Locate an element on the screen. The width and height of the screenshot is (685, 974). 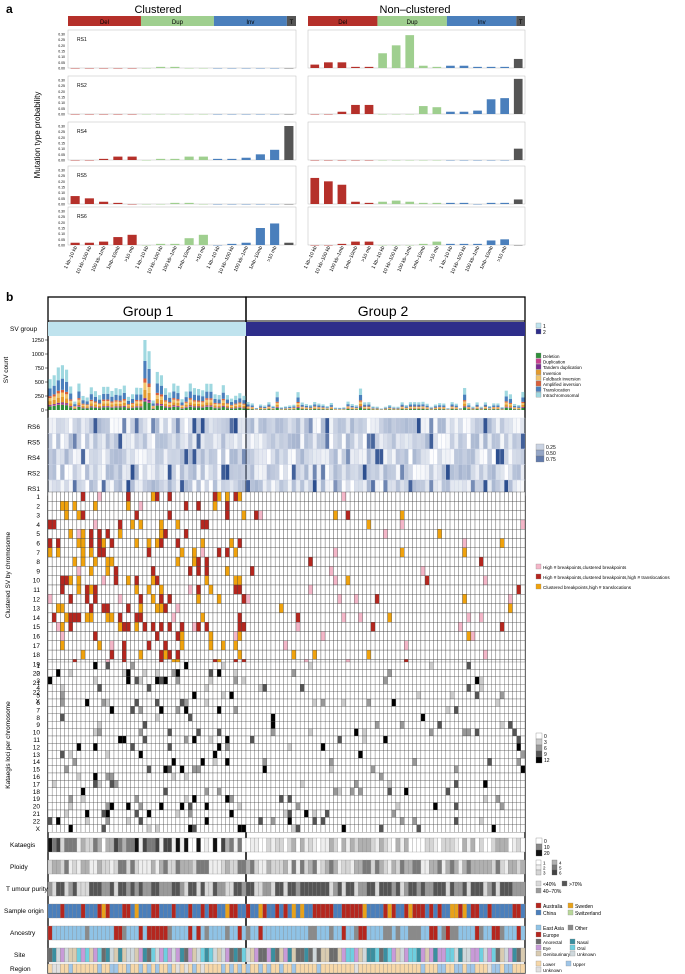
bar-rs5 is located at coordinates (518, 201).